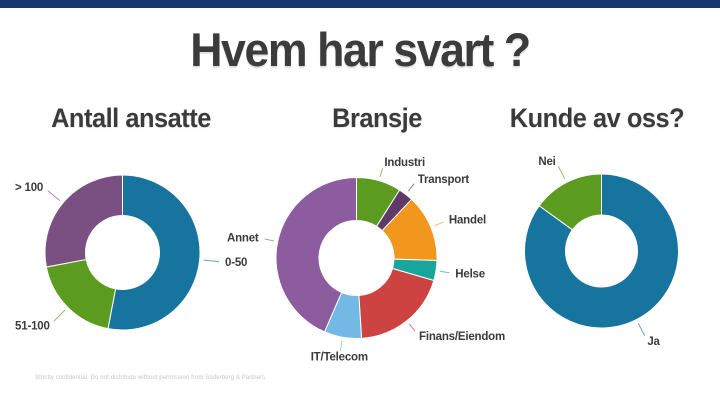 Image resolution: width=720 pixels, height=405 pixels. Describe the element at coordinates (131, 118) in the screenshot. I see `chart-title-antall-ansatte: Antall ansatte` at that location.